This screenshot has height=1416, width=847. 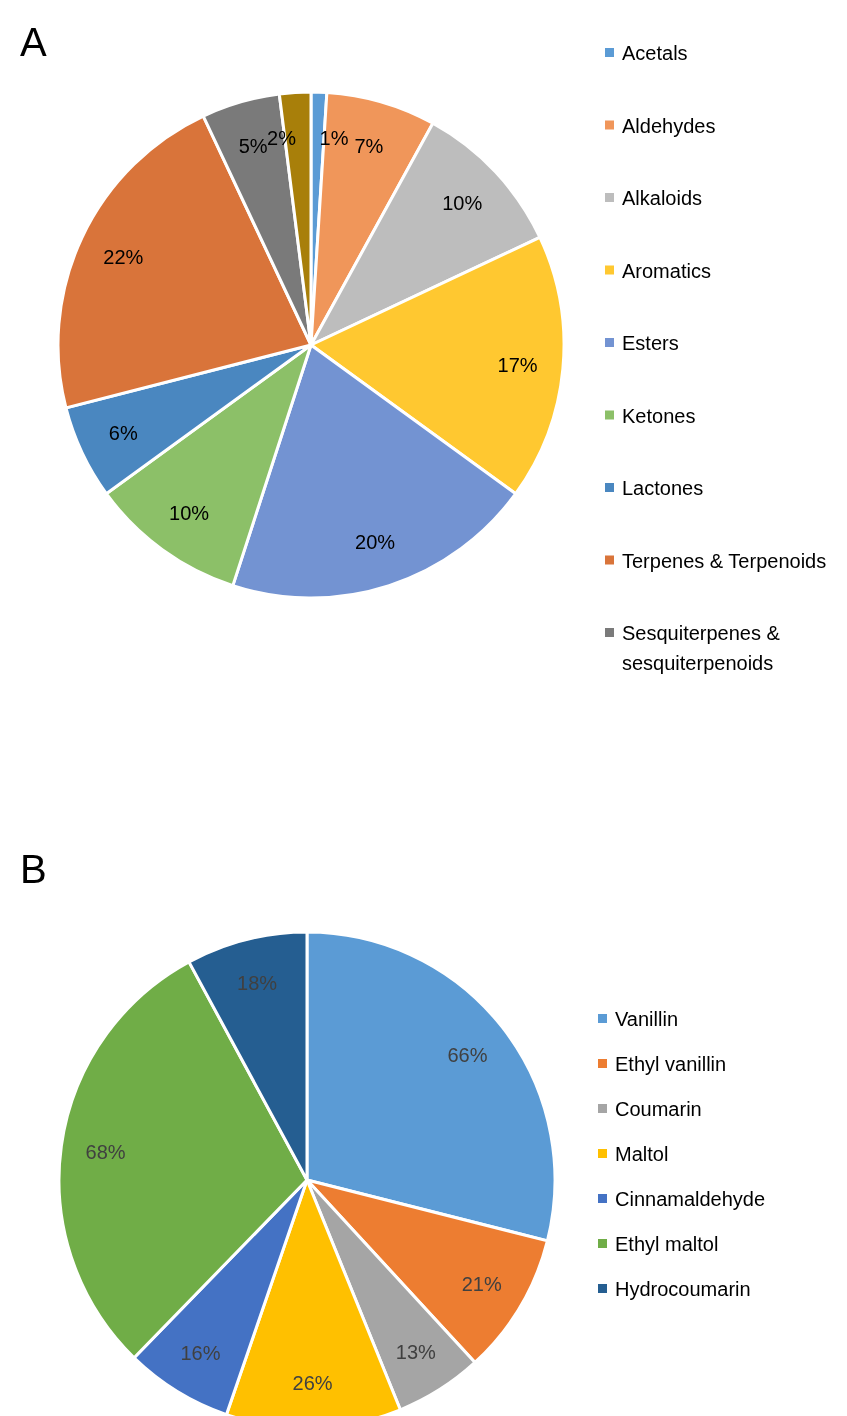 I want to click on chart-title: B, so click(x=33, y=869).